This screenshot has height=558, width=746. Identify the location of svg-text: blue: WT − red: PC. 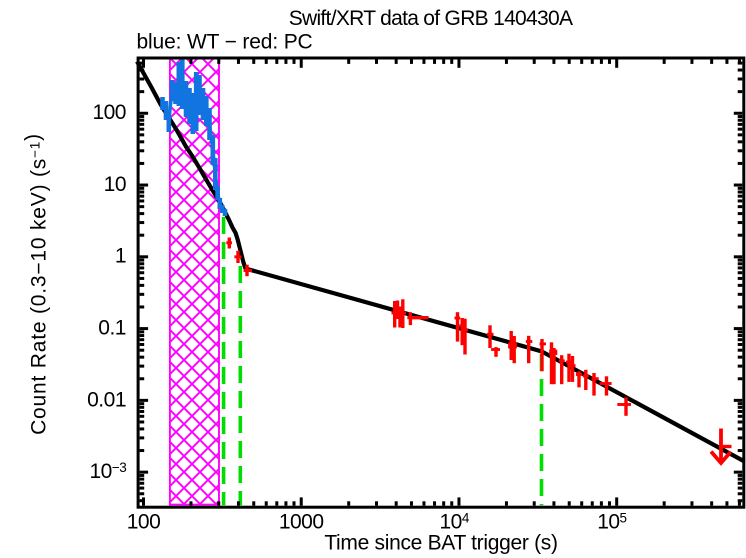
(225, 41).